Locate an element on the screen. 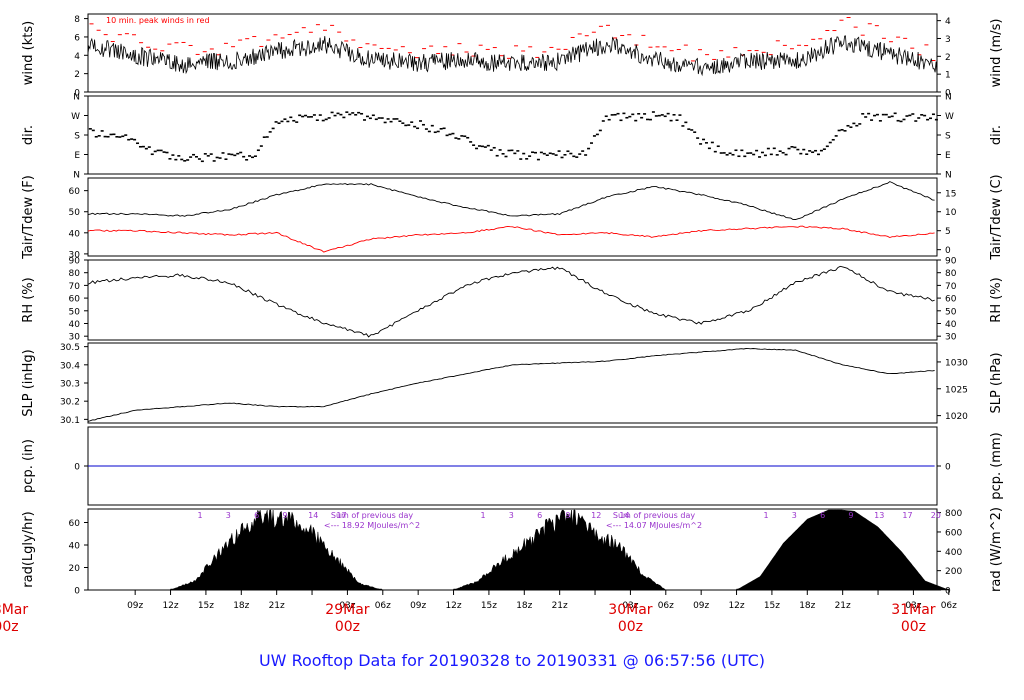 This screenshot has width=1024, height=700. tick-label-left: 50 is located at coordinates (75, 312).